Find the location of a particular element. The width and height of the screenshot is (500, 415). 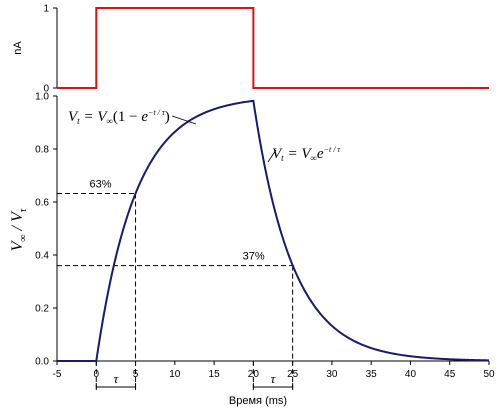

annotation-37-percent: 37% is located at coordinates (254, 257).